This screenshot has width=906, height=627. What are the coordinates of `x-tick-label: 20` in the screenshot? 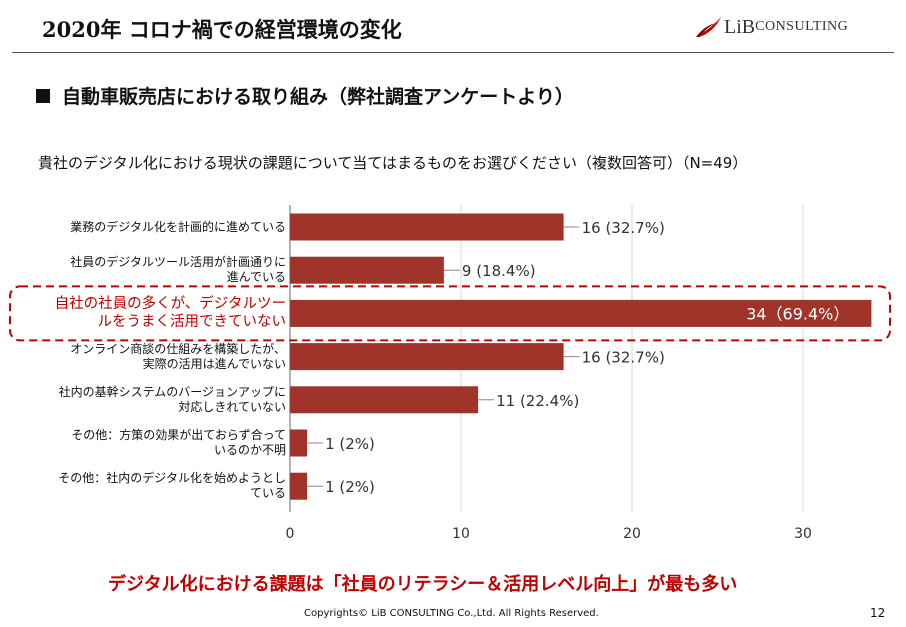 It's located at (632, 534).